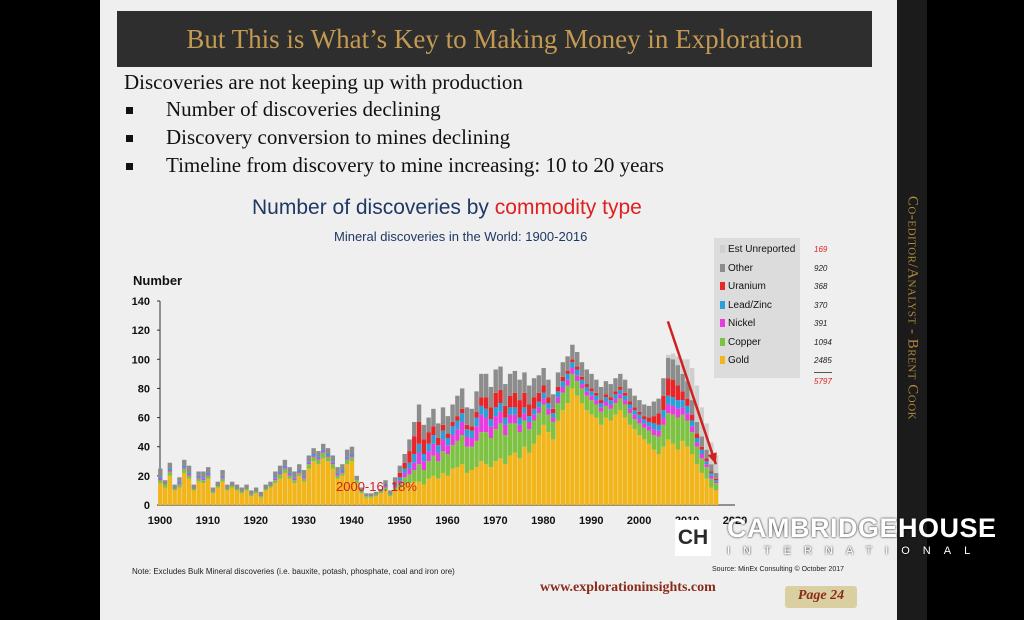 The image size is (1024, 620). What do you see at coordinates (693, 538) in the screenshot?
I see `cambridge-house-logo-icon: CH` at bounding box center [693, 538].